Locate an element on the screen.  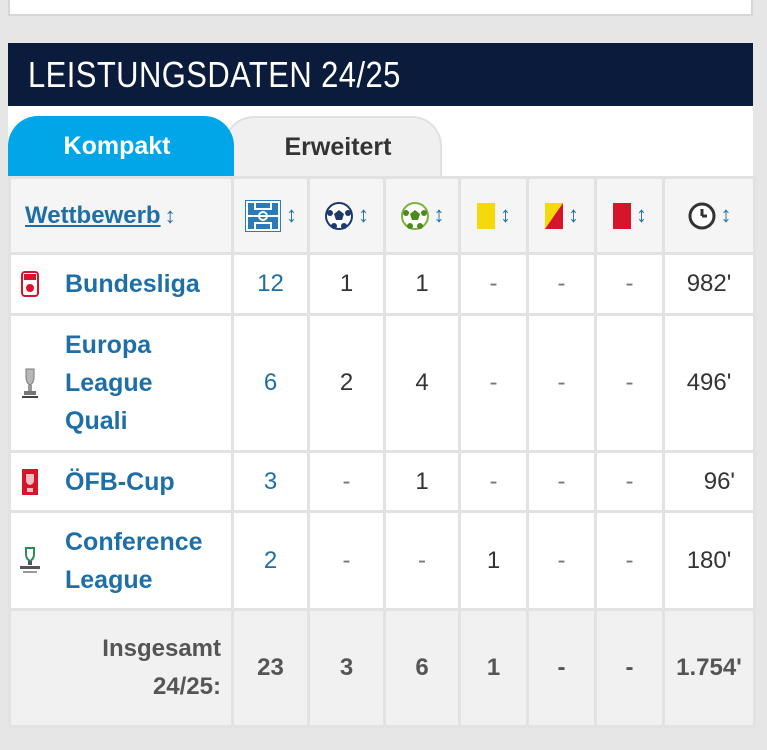
conference-league-logo-icon is located at coordinates (30, 561).